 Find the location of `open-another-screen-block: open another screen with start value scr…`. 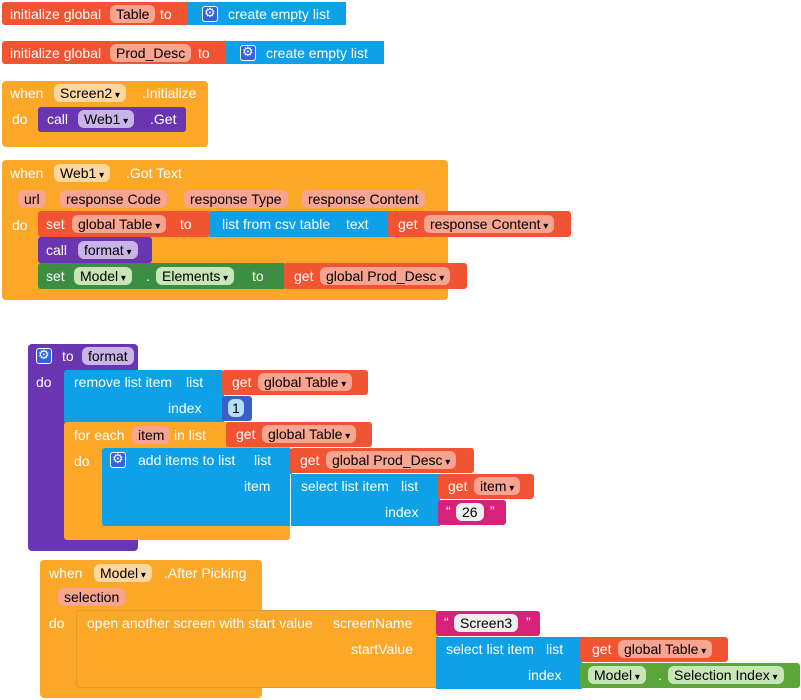

open-another-screen-block: open another screen with start value scr… is located at coordinates (257, 649).